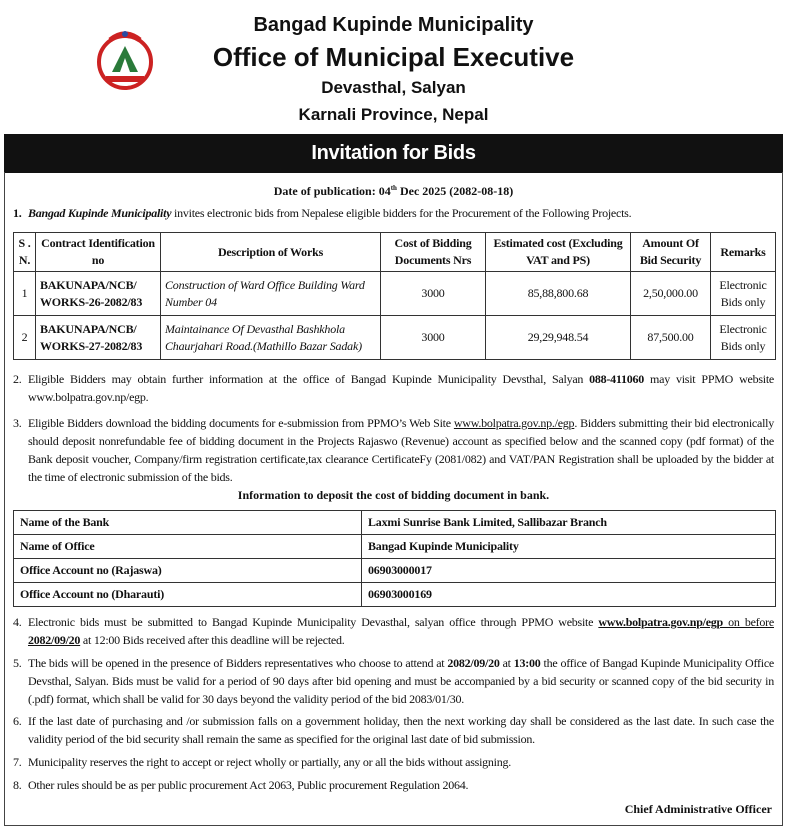 This screenshot has height=830, width=787. Describe the element at coordinates (514, 423) in the screenshot. I see `bolpatra-link: www.bolpatra.gov.np./egp` at that location.